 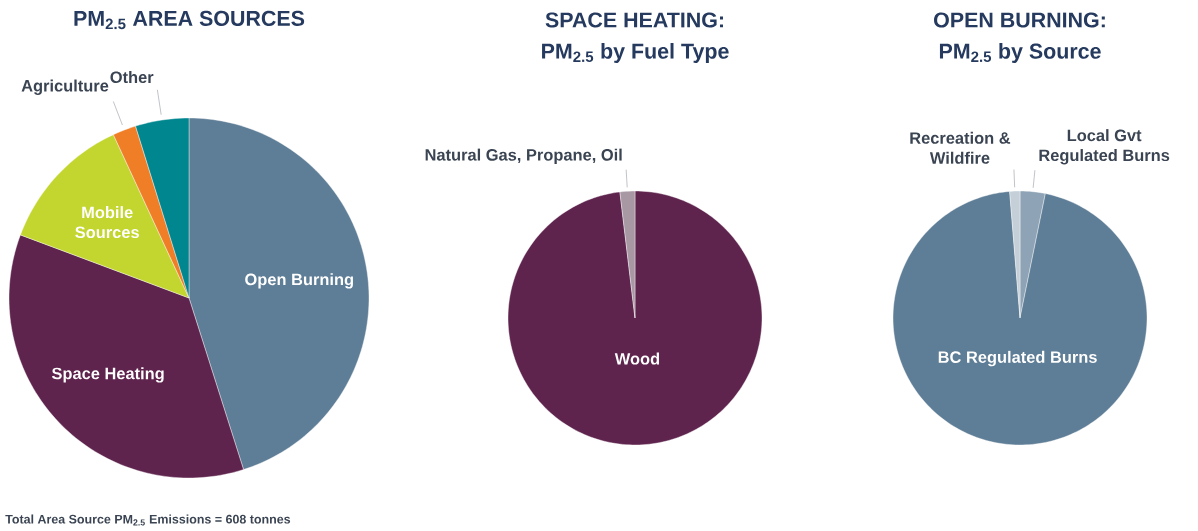 I want to click on chart-title: SPACE HEATING:, so click(x=634, y=20).